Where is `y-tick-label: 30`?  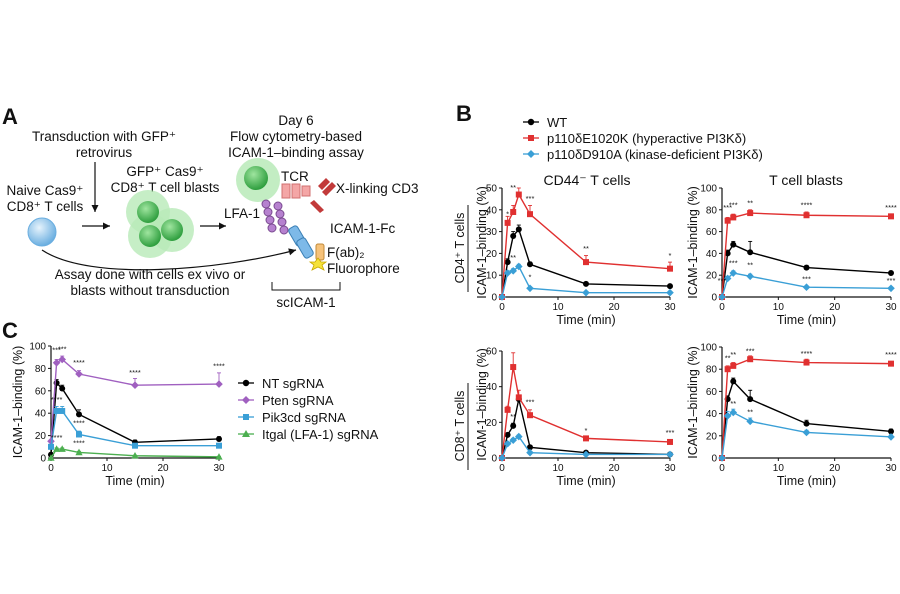
y-tick-label: 30 is located at coordinates (492, 232).